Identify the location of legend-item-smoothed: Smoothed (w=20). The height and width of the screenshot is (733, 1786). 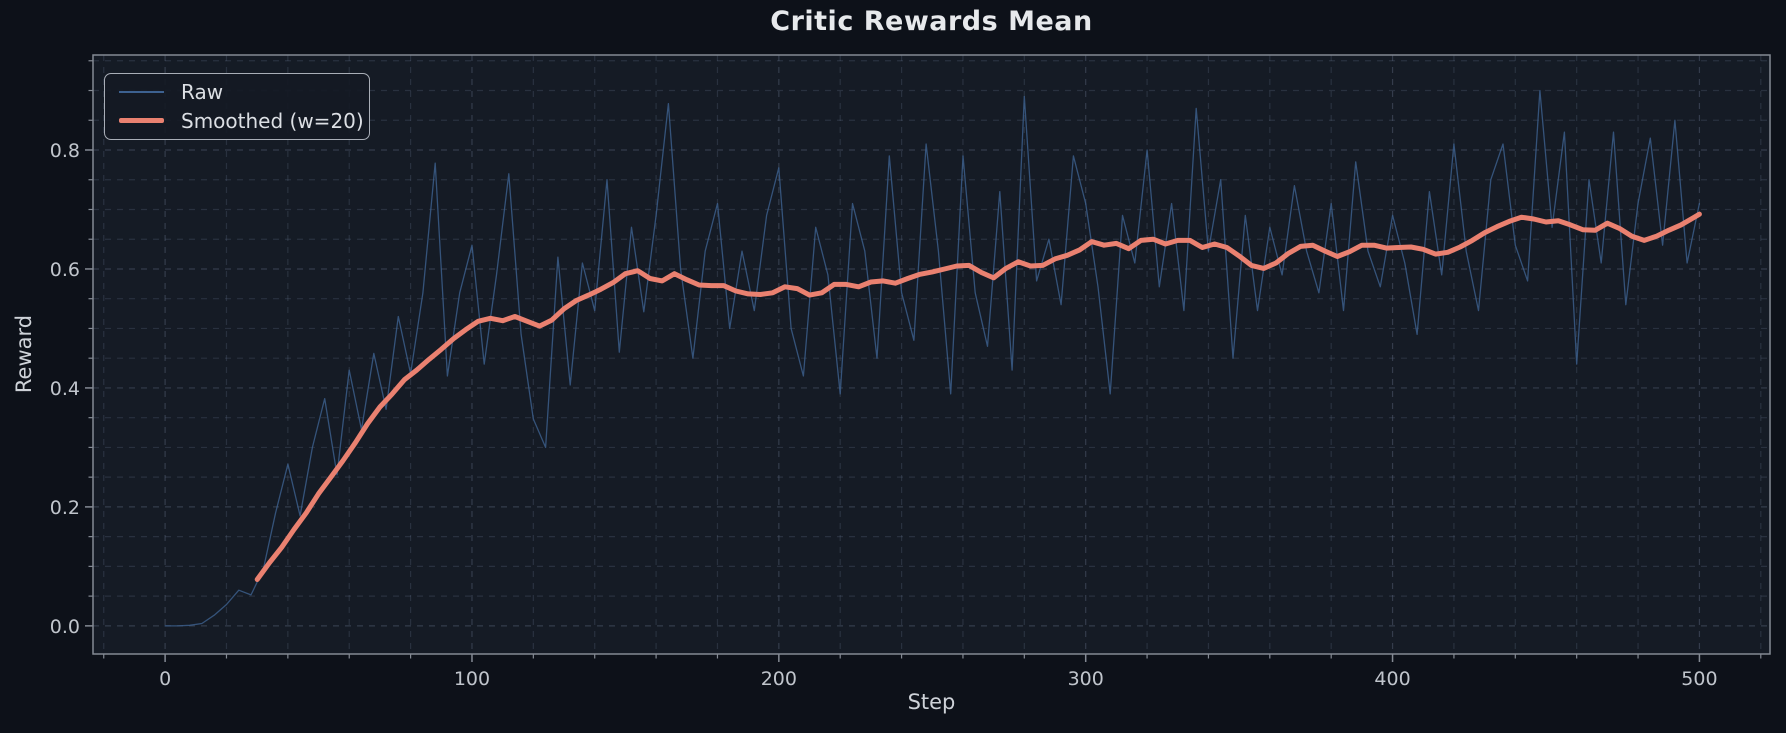
(244, 121).